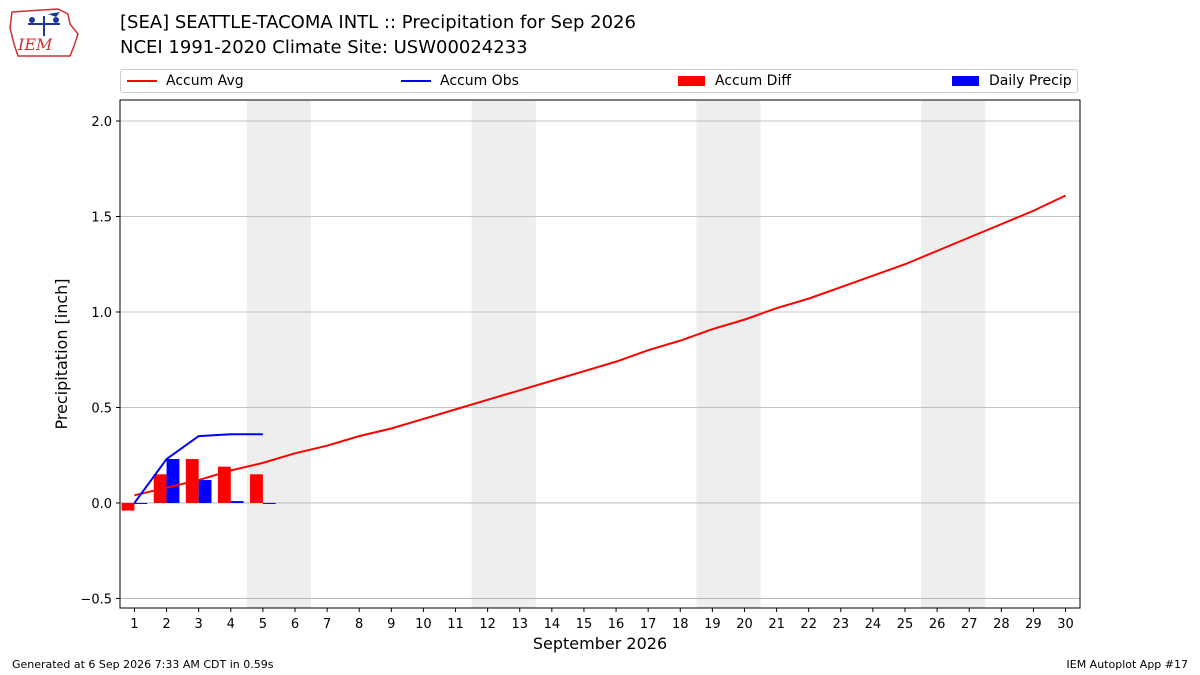 This screenshot has width=1200, height=675. What do you see at coordinates (101, 122) in the screenshot?
I see `y-tick-label: 2.0` at bounding box center [101, 122].